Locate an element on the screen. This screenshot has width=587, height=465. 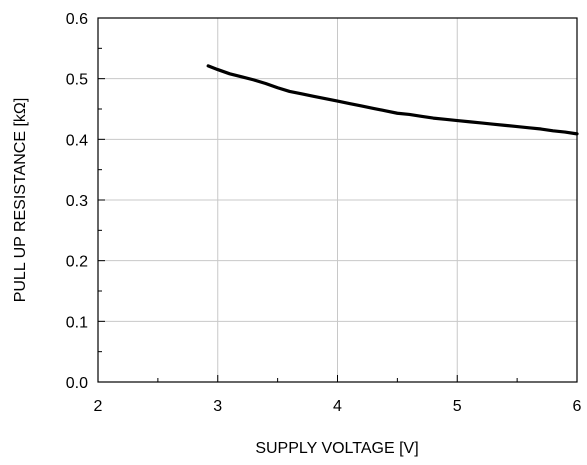
x-tick-label: 5 is located at coordinates (457, 406).